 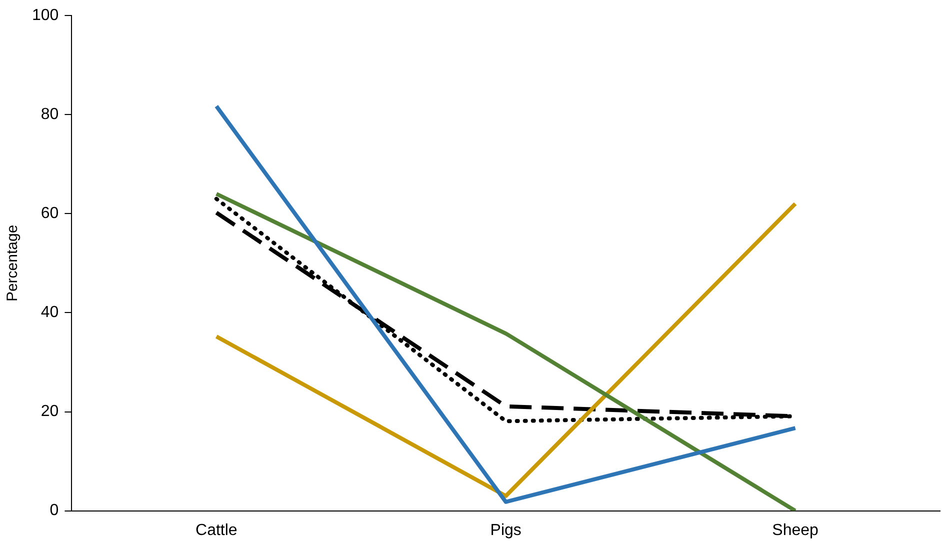 I want to click on x-tick-label: Cattle, so click(x=217, y=530).